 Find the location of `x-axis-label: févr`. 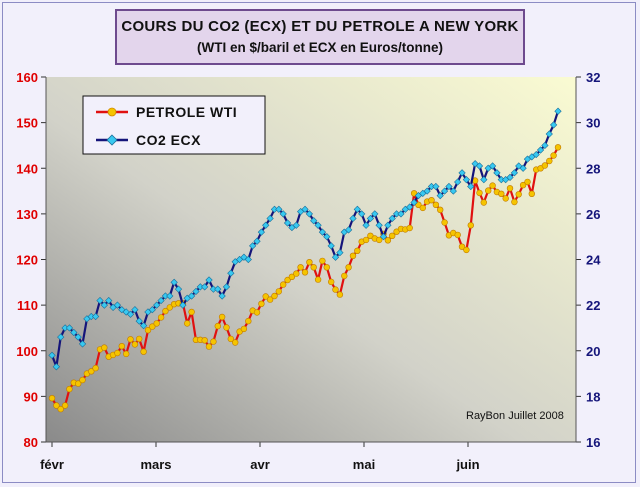

x-axis-label: févr is located at coordinates (52, 464).